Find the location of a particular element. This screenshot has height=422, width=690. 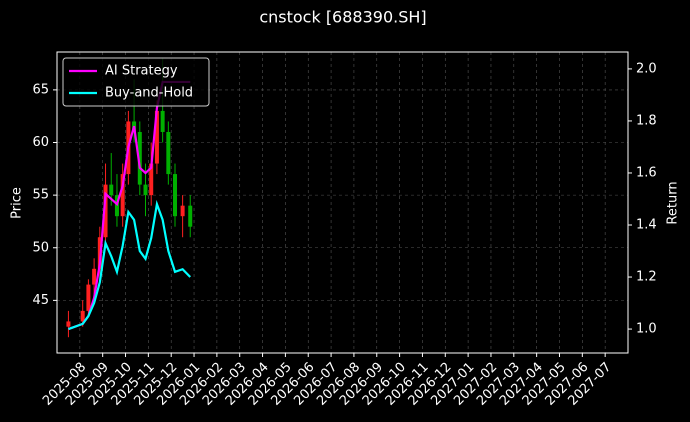

y2-tick-label: 1.0 is located at coordinates (646, 329).